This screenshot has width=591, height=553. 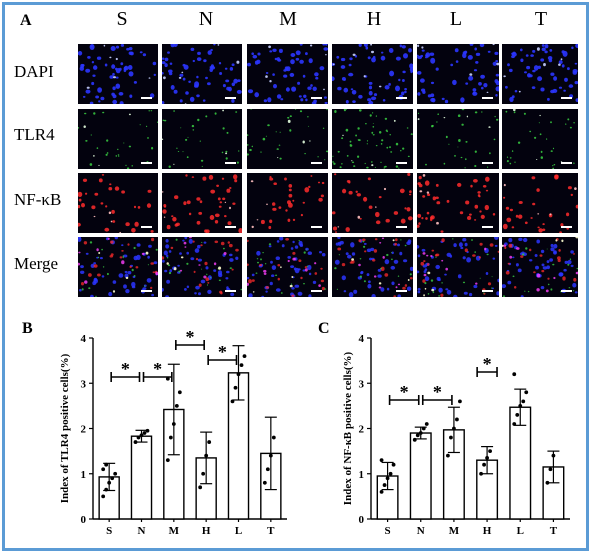 What do you see at coordinates (420, 476) in the screenshot?
I see `chart-c-bar-n` at bounding box center [420, 476].